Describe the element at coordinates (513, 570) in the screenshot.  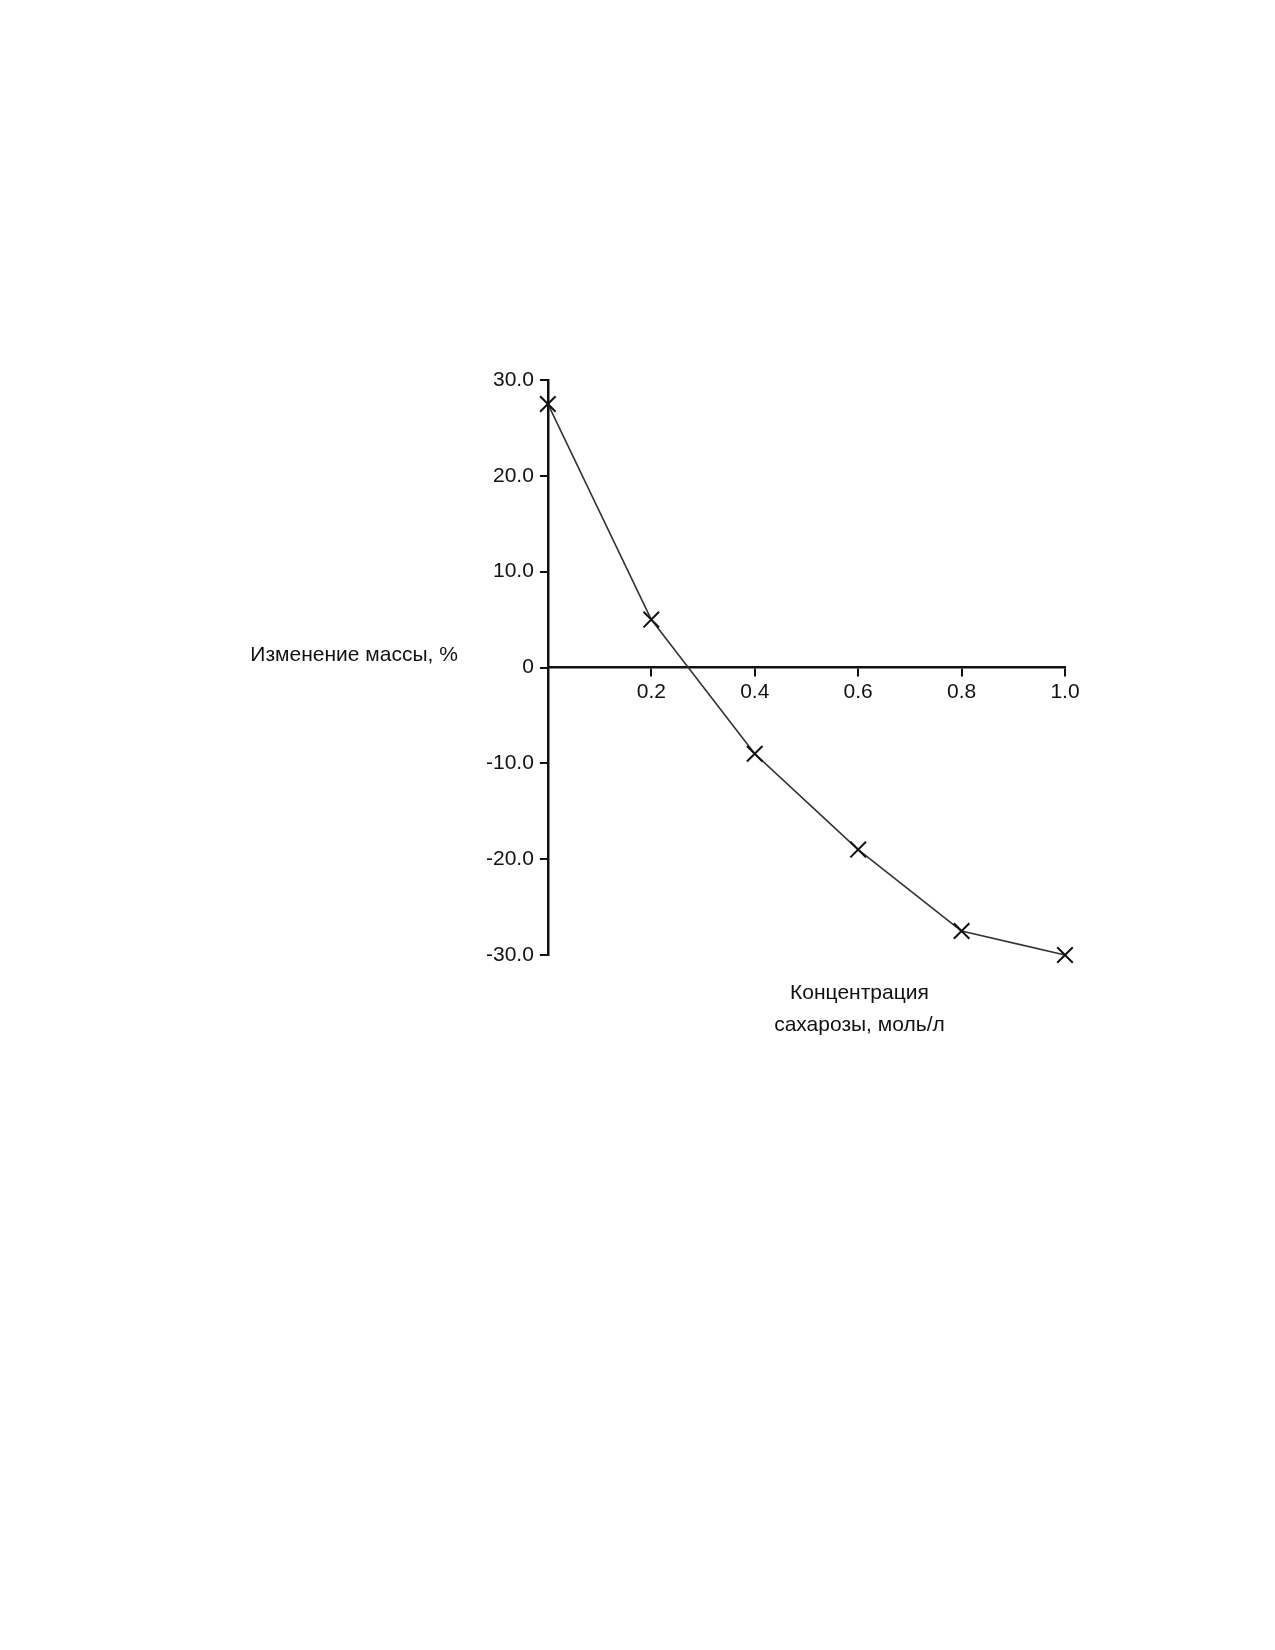
I see `y-tick-label: 10.0` at that location.